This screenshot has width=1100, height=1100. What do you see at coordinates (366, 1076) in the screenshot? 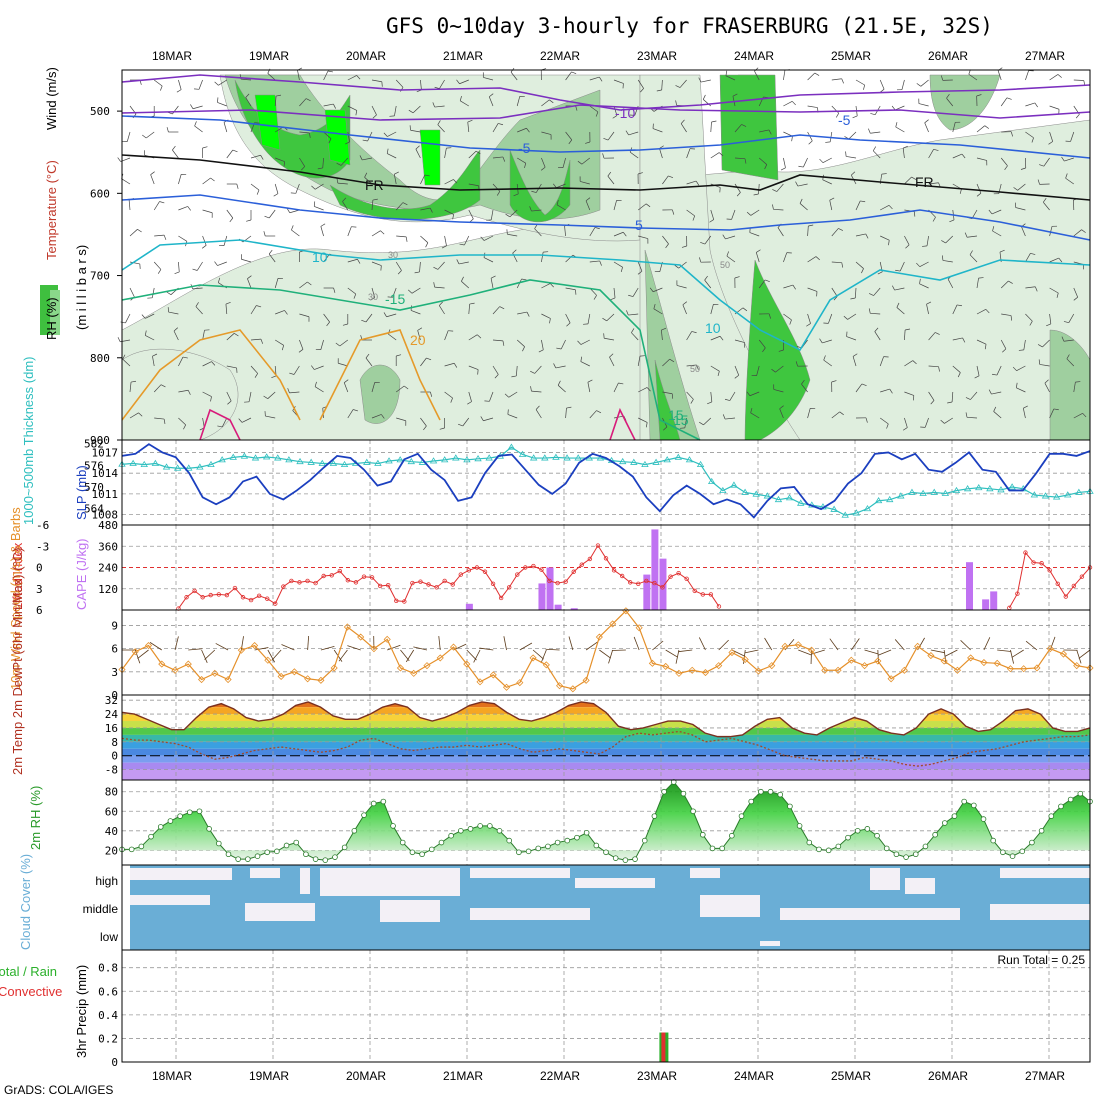
I see `date-label-bottom: 20MAR` at bounding box center [366, 1076].